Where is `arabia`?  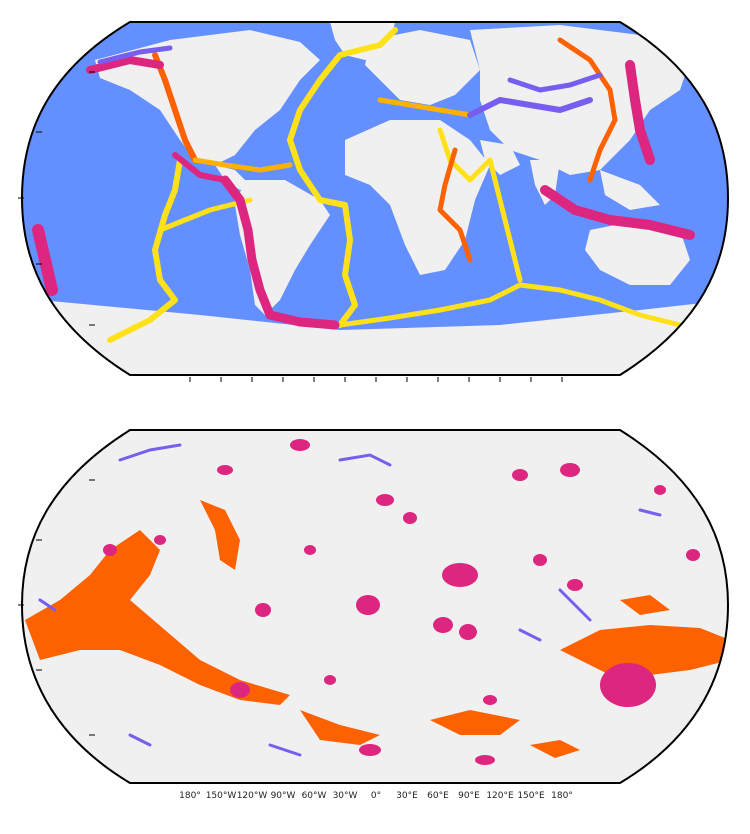 arabia is located at coordinates (500, 157).